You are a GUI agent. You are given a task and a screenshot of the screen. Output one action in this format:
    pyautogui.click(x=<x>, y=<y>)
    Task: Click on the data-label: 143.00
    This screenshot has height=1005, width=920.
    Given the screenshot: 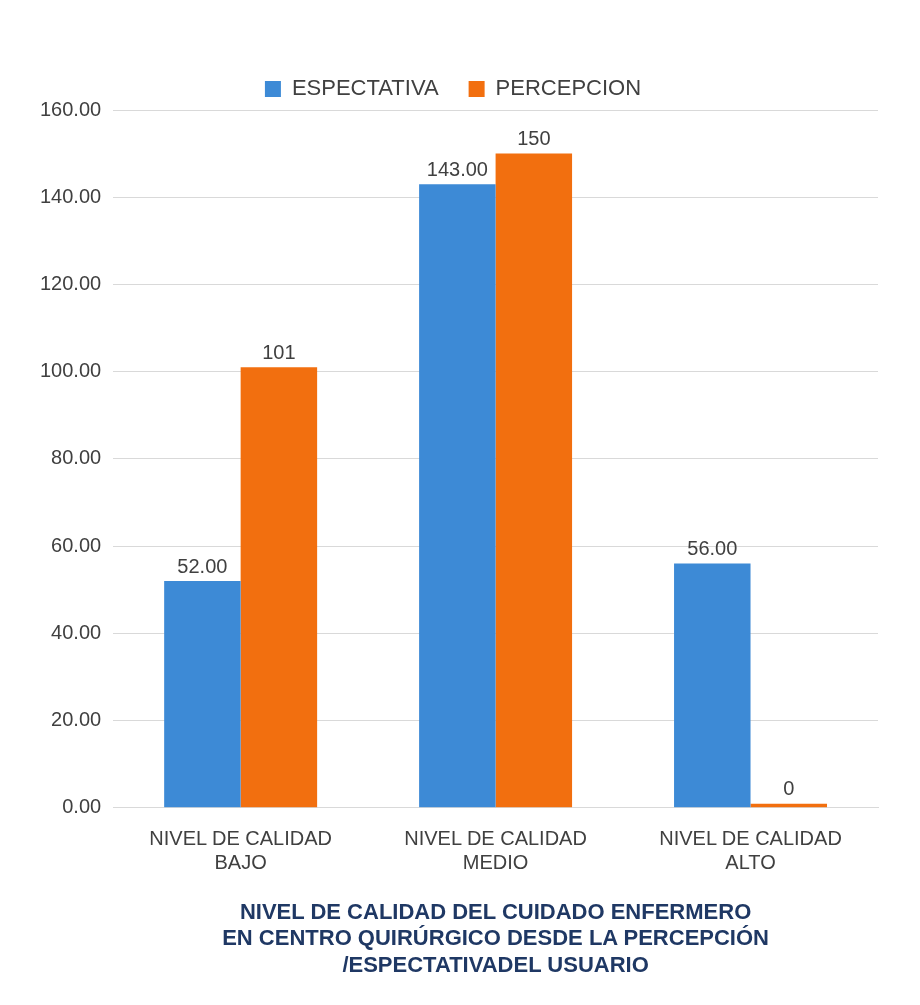 What is the action you would take?
    pyautogui.click(x=457, y=168)
    